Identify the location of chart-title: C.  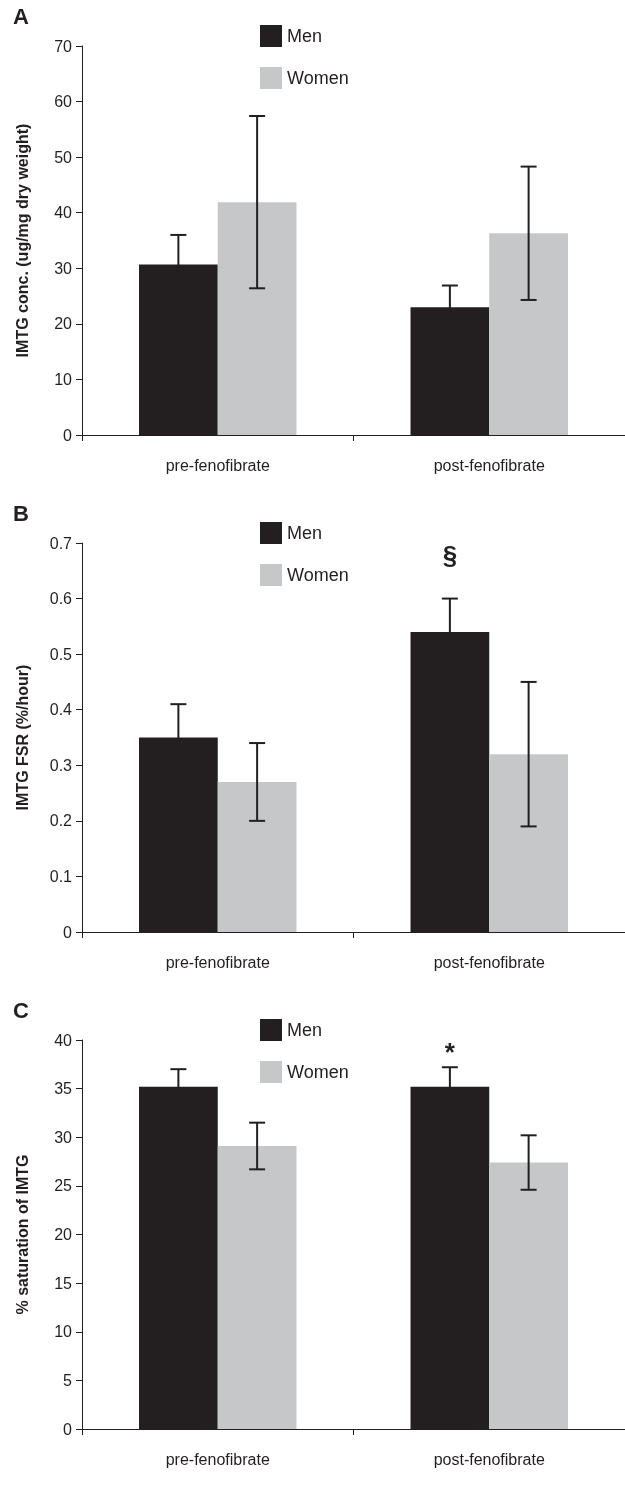
(21, 1010).